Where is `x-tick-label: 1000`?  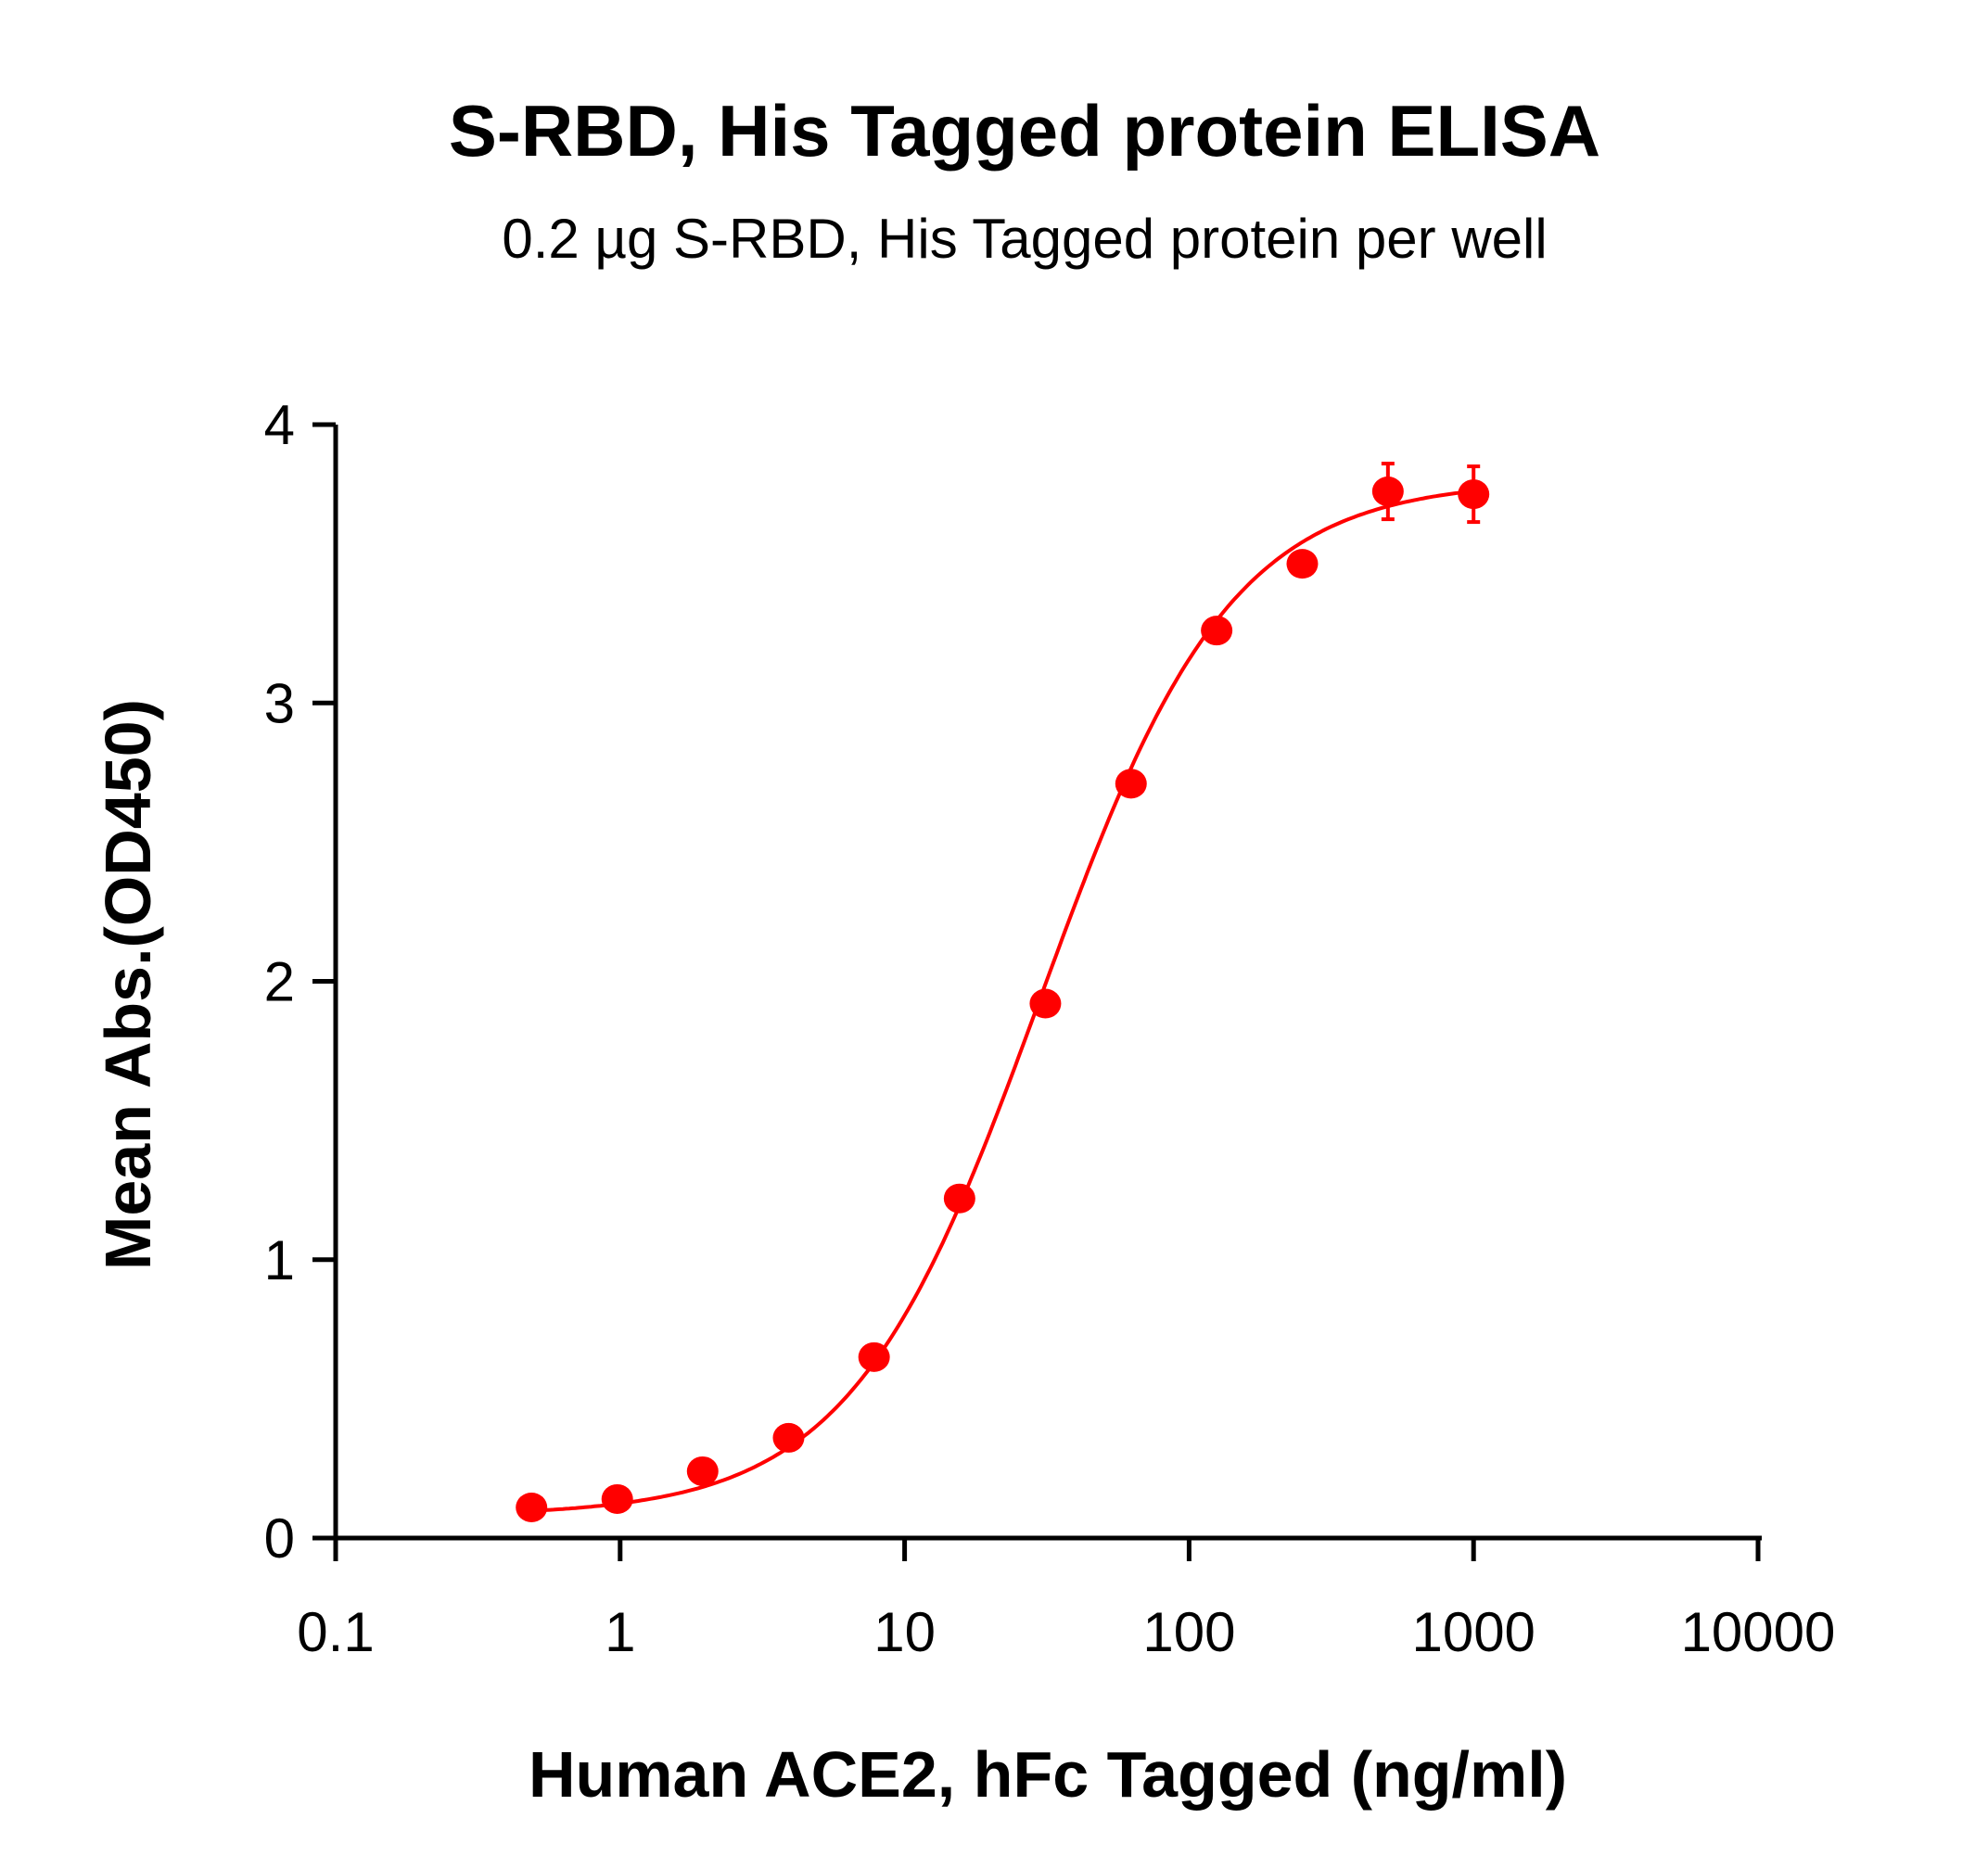 x-tick-label: 1000 is located at coordinates (1473, 1632).